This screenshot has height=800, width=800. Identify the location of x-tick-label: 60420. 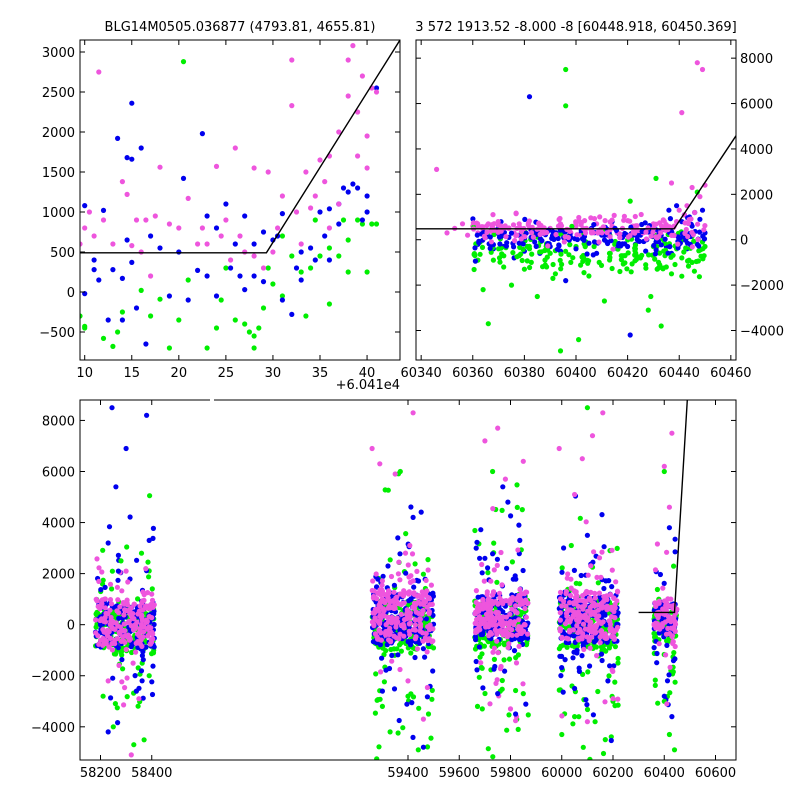
(627, 373).